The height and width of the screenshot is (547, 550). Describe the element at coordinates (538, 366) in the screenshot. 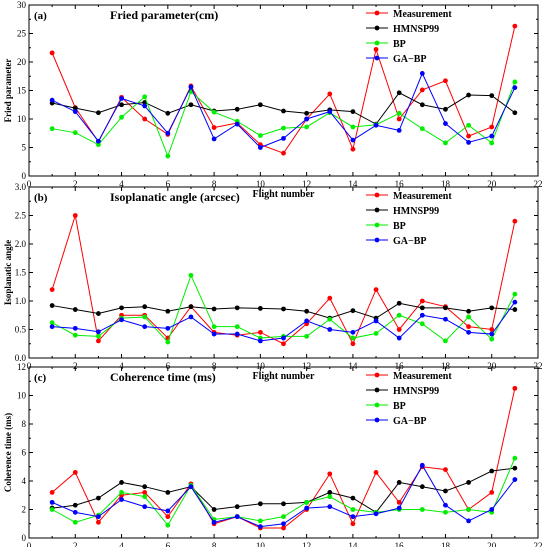

I see `x-tick-label: 22` at that location.